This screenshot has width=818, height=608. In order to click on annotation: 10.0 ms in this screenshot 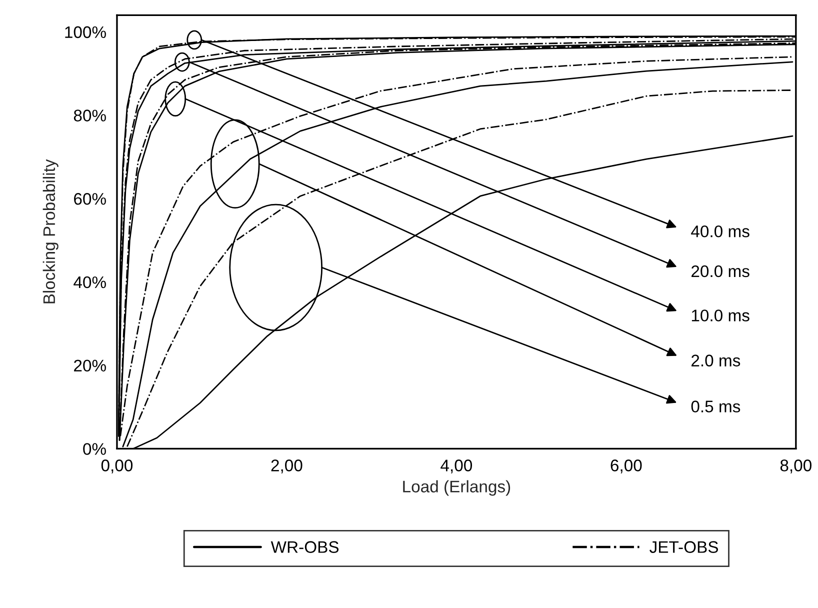, I will do `click(721, 316)`.